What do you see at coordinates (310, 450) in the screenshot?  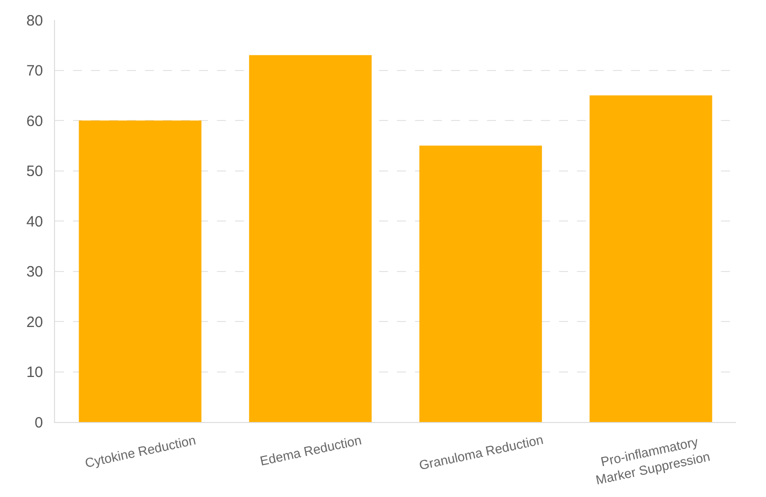 I see `x-tick-label: Edema Reduction` at bounding box center [310, 450].